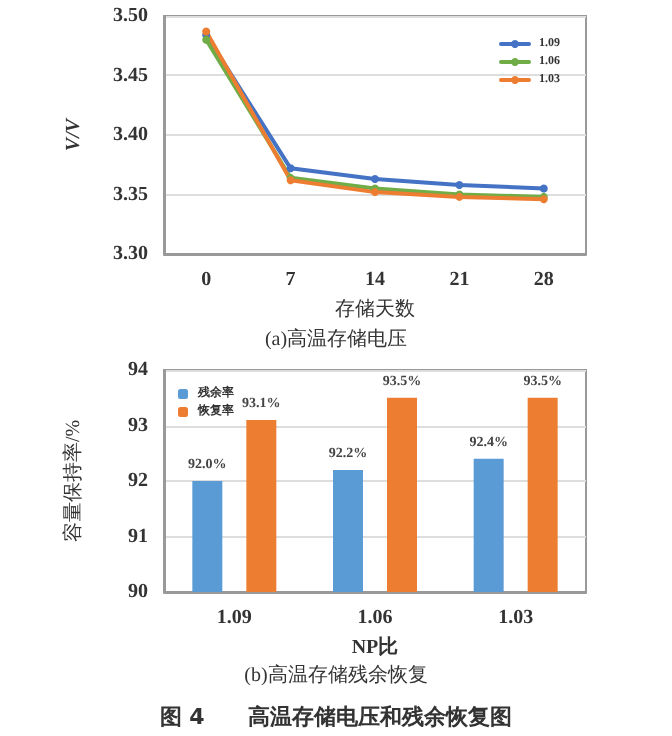 The height and width of the screenshot is (736, 672). Describe the element at coordinates (375, 308) in the screenshot. I see `x-axis-title: 存储天数` at that location.